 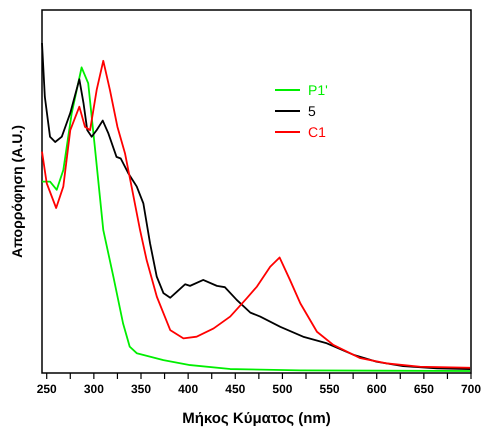 I want to click on x-tick-label: 250, so click(x=47, y=389).